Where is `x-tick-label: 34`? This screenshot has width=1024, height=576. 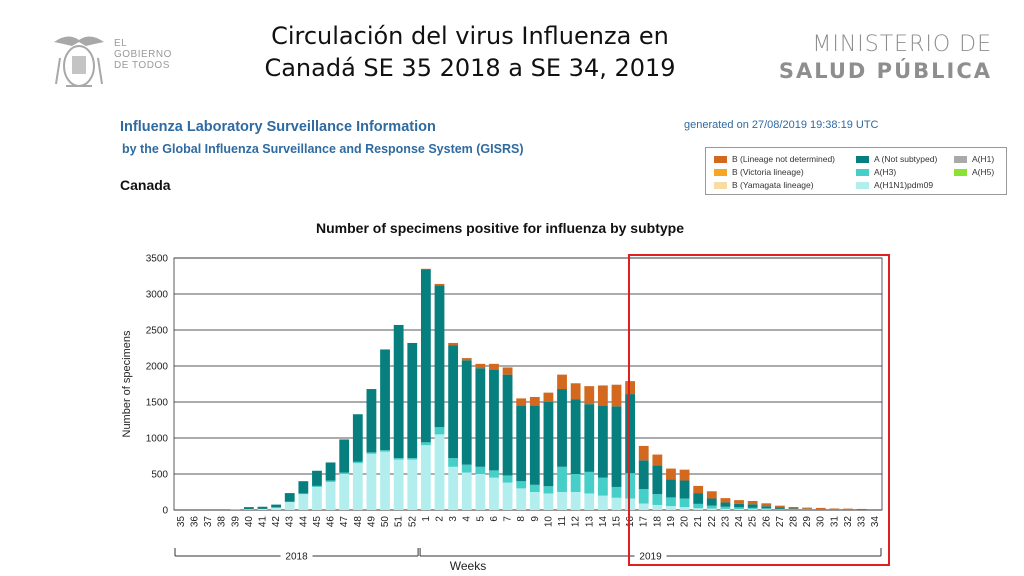 x-tick-label: 34 is located at coordinates (875, 522).